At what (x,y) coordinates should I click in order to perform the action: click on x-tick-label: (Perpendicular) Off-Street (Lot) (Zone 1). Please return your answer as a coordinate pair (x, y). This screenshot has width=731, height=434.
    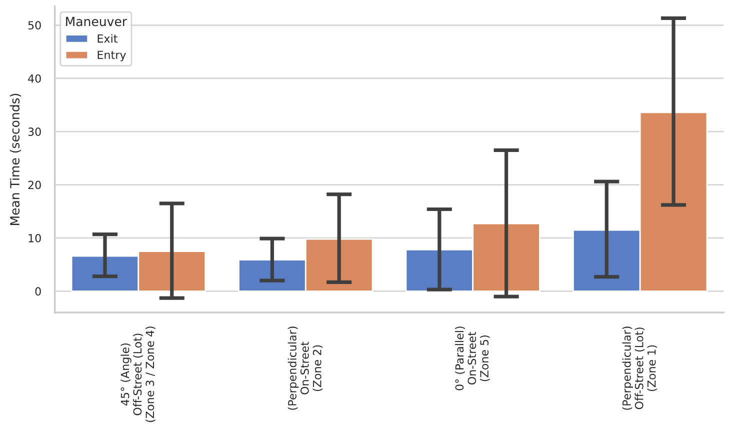
    Looking at the image, I should click on (640, 368).